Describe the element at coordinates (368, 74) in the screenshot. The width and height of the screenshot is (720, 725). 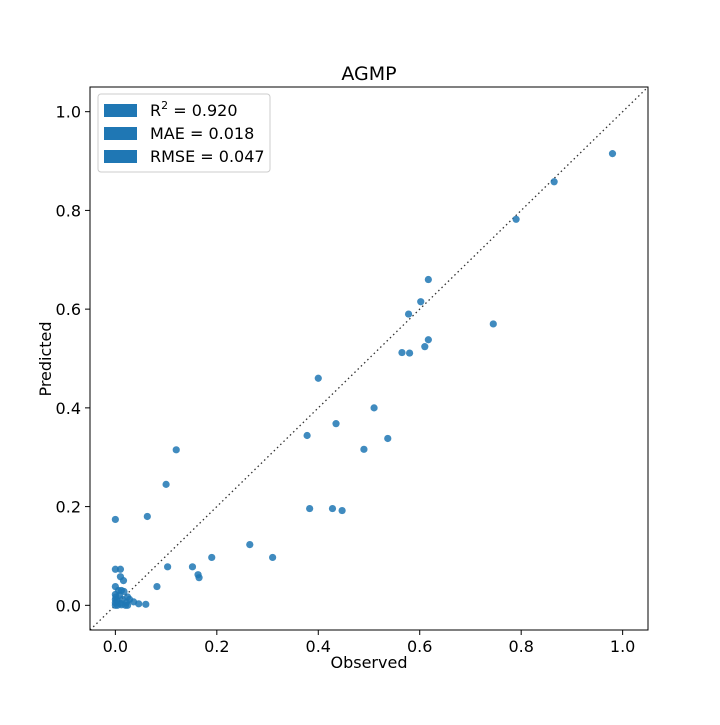
I see `chart-title: AGMP` at that location.